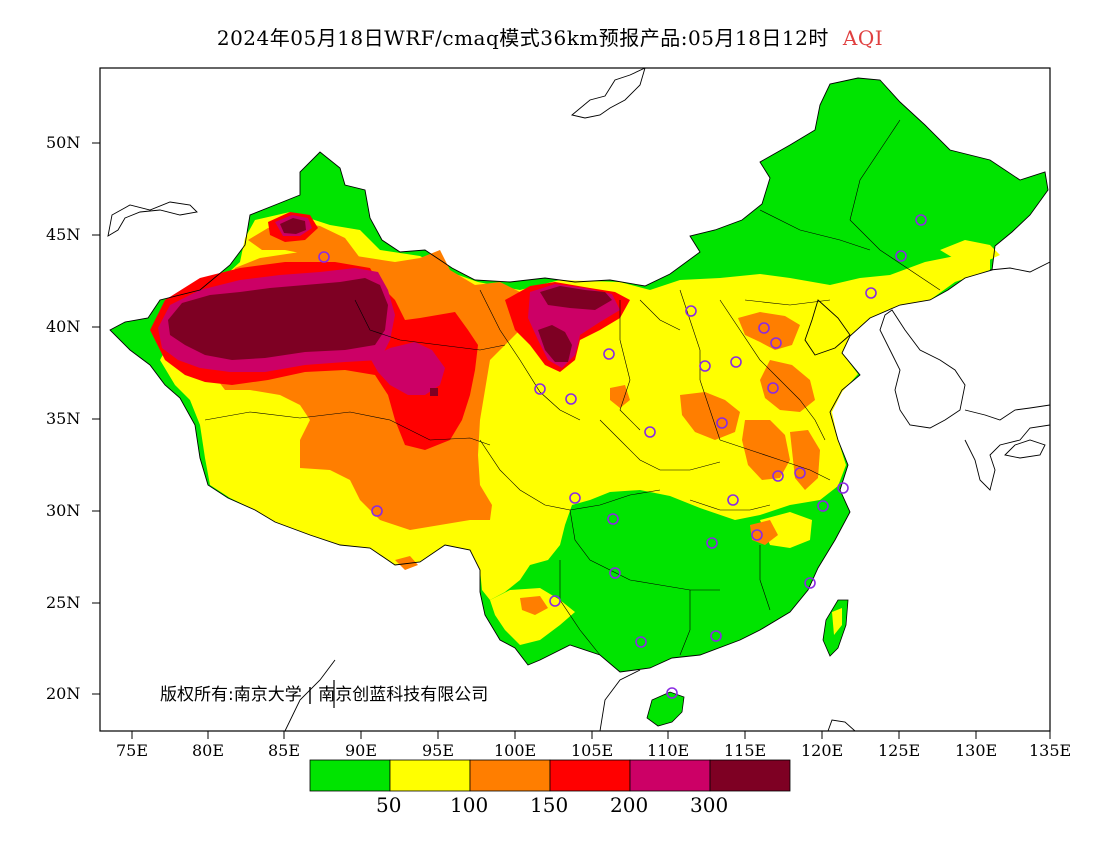 The image size is (1100, 850). Describe the element at coordinates (532, 616) in the screenshot. I see `region-moderate-south` at that location.